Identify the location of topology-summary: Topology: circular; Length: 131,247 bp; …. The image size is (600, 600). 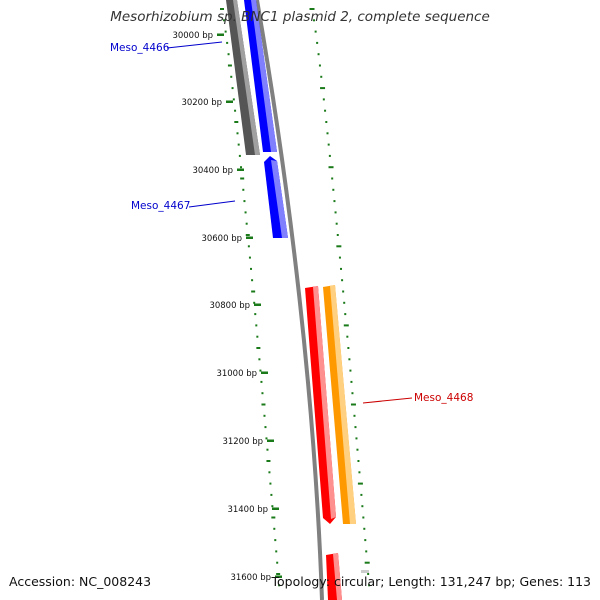
(431, 581).